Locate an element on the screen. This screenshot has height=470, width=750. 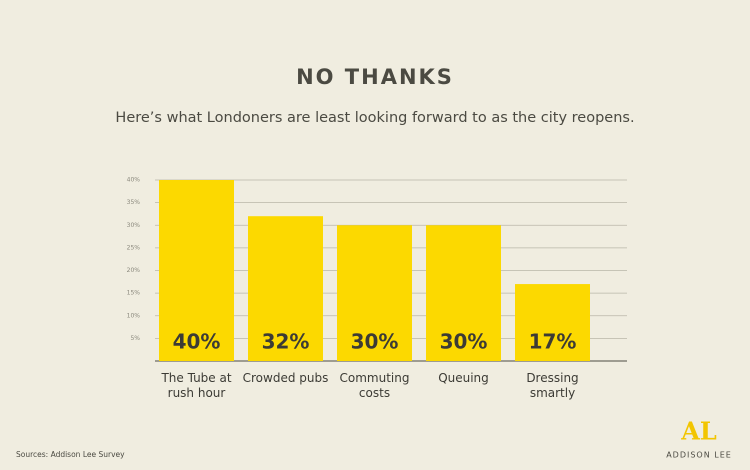
x-tick-label: Dressing smartly is located at coordinates (552, 385).